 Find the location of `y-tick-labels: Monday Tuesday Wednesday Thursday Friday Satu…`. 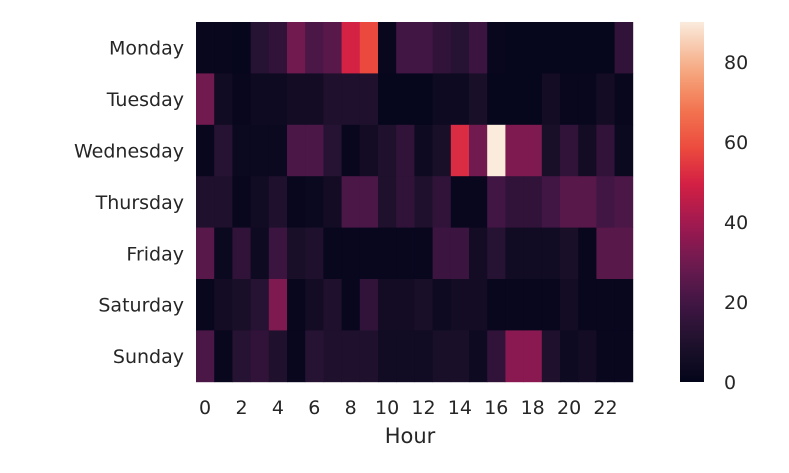

y-tick-labels: Monday Tuesday Wednesday Thursday Friday Satu… is located at coordinates (129, 203).